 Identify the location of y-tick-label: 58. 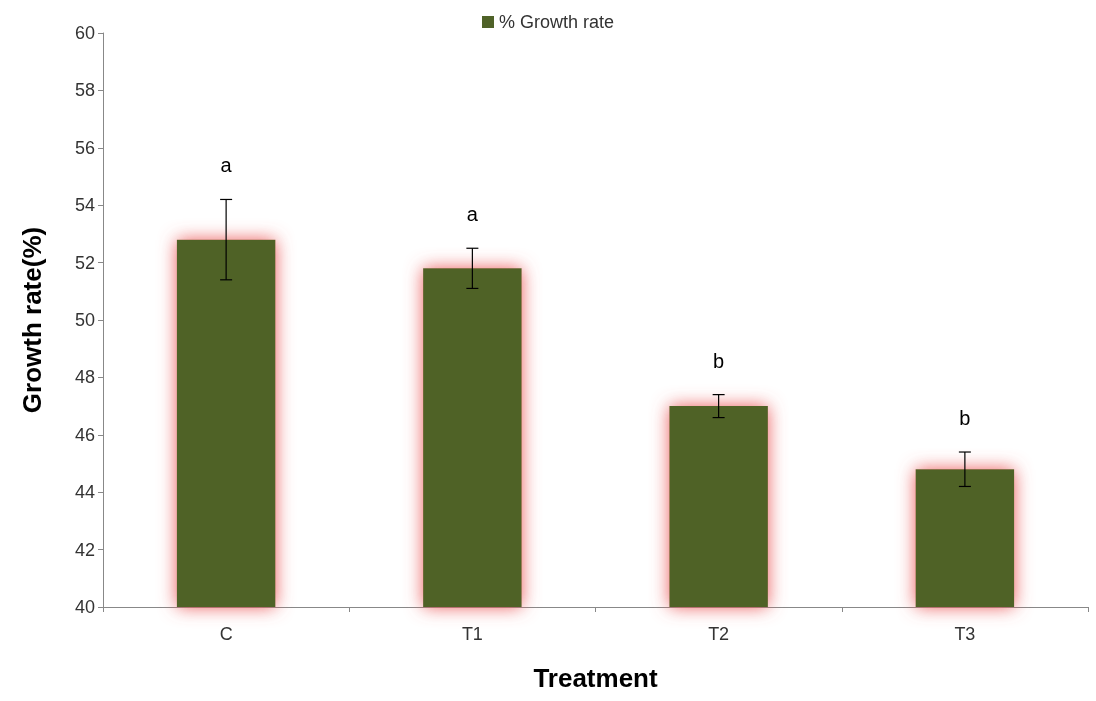
(84, 90).